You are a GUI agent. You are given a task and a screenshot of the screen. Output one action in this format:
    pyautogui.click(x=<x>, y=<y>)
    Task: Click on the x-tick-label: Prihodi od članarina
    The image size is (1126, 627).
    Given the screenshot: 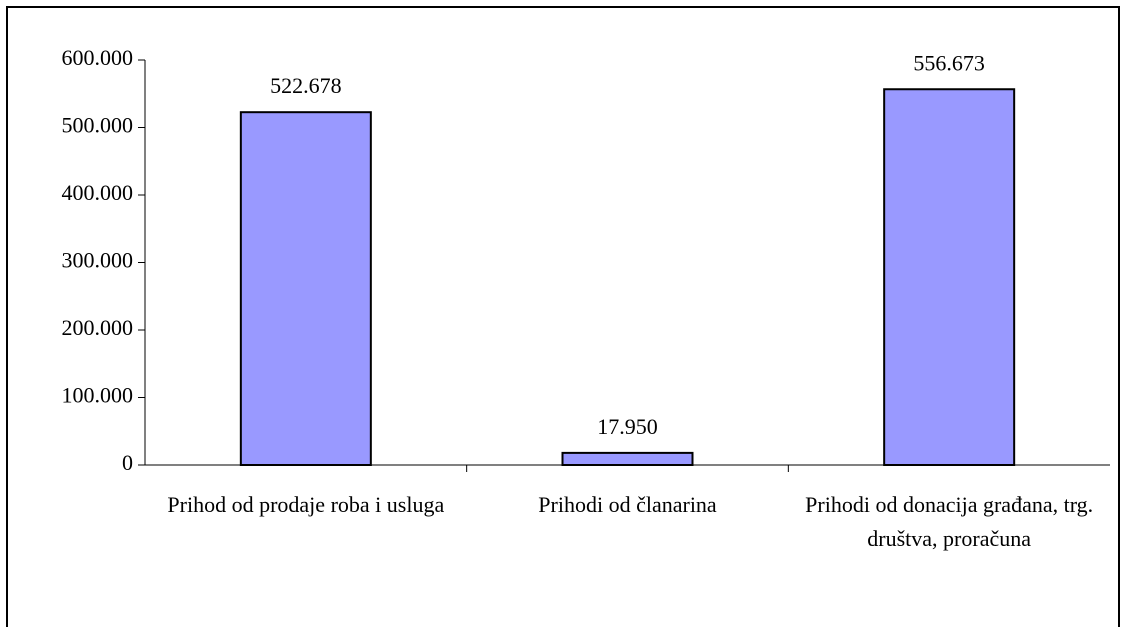 What is the action you would take?
    pyautogui.click(x=627, y=504)
    